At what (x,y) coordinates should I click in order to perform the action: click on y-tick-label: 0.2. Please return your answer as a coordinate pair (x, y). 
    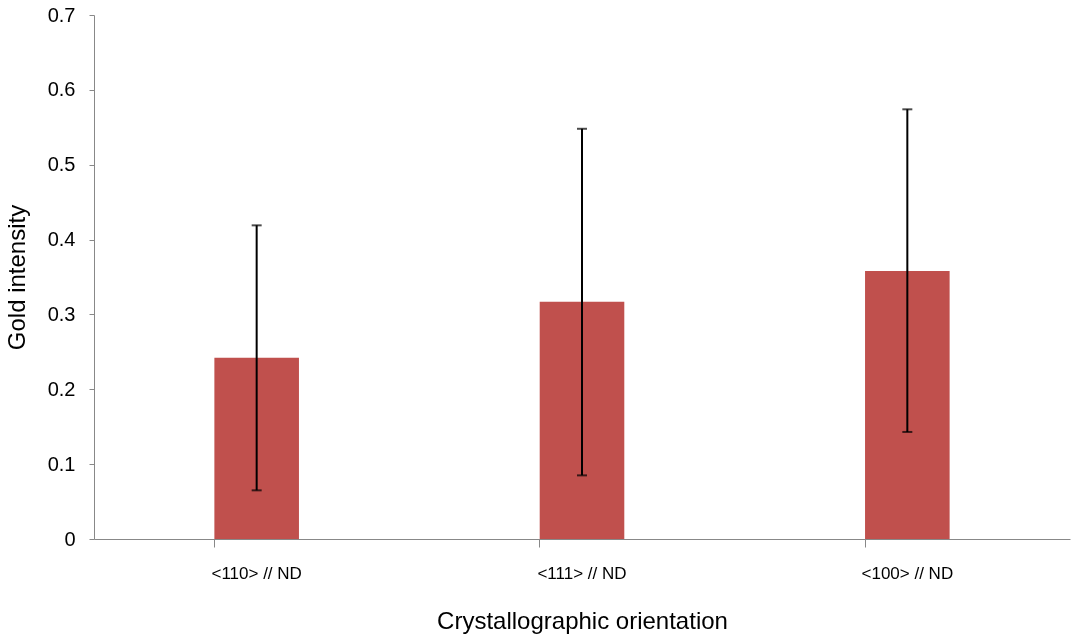
    Looking at the image, I should click on (61, 388).